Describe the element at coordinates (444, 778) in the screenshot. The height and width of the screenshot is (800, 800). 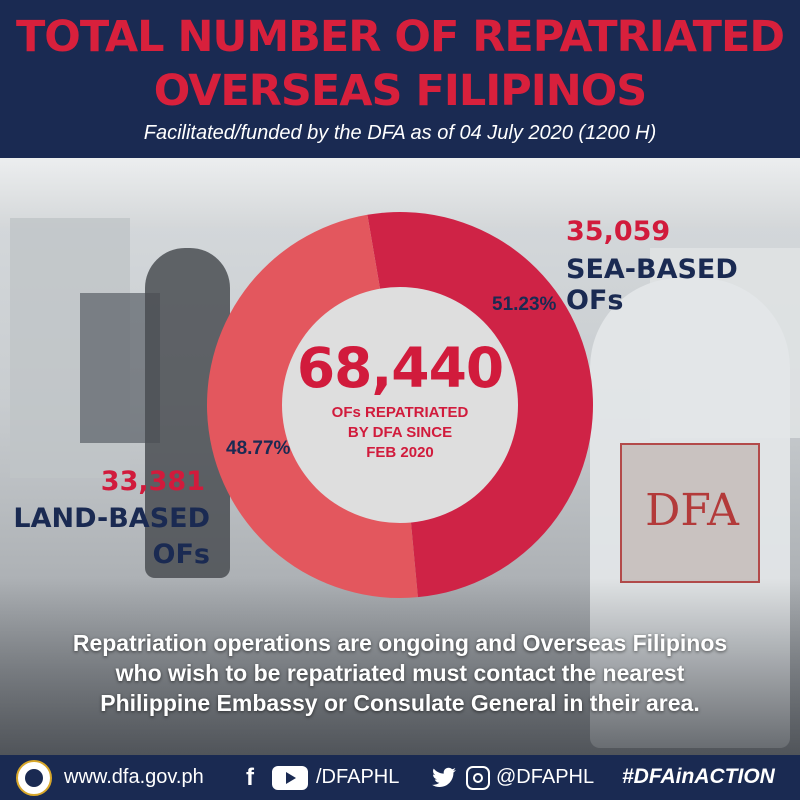
I see `twitter-icon` at that location.